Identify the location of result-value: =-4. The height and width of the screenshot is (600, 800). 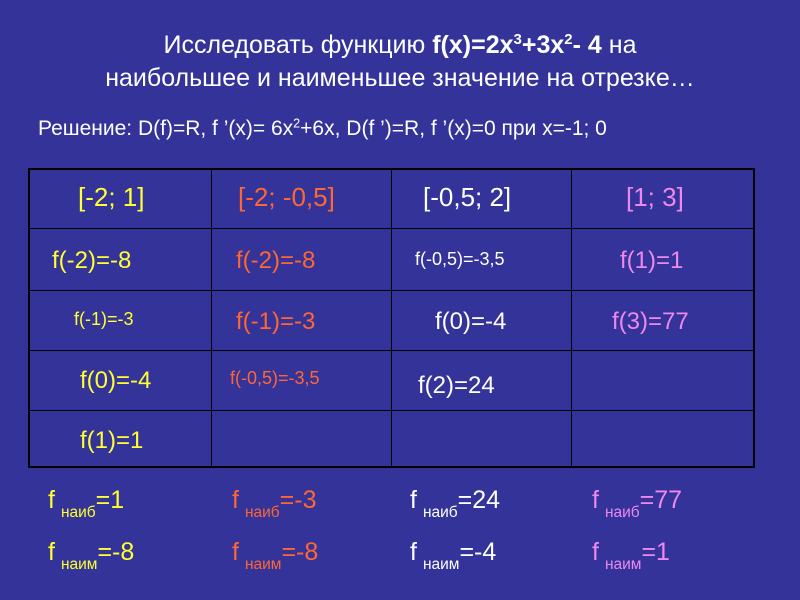
(478, 552).